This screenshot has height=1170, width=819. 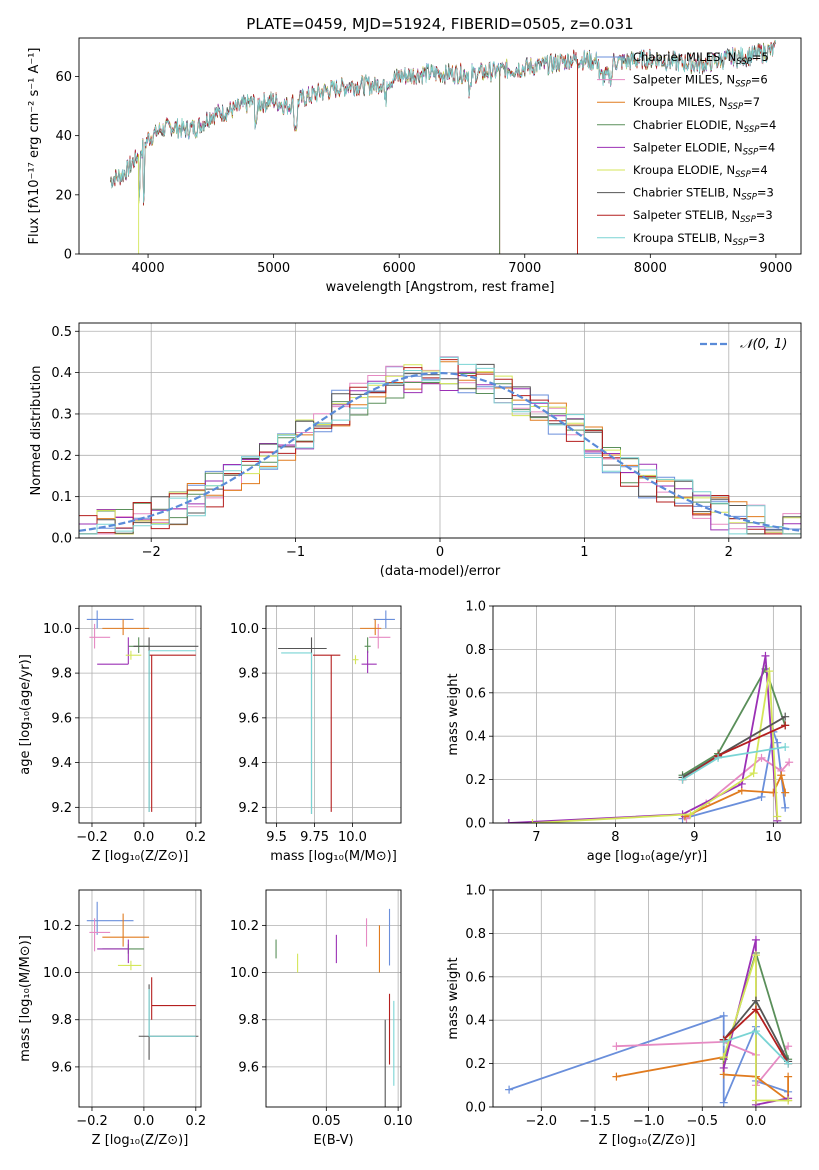 I want to click on y-axis-label: age [log₁₀(age/yr)], so click(x=25, y=714).